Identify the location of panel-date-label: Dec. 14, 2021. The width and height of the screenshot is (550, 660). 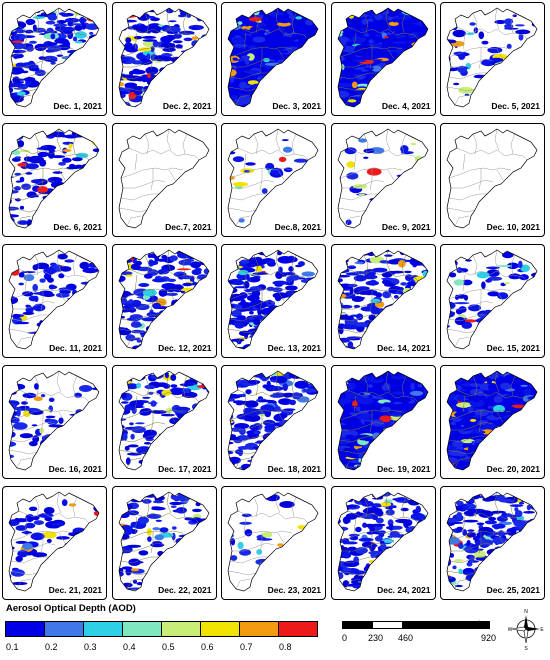
(404, 348).